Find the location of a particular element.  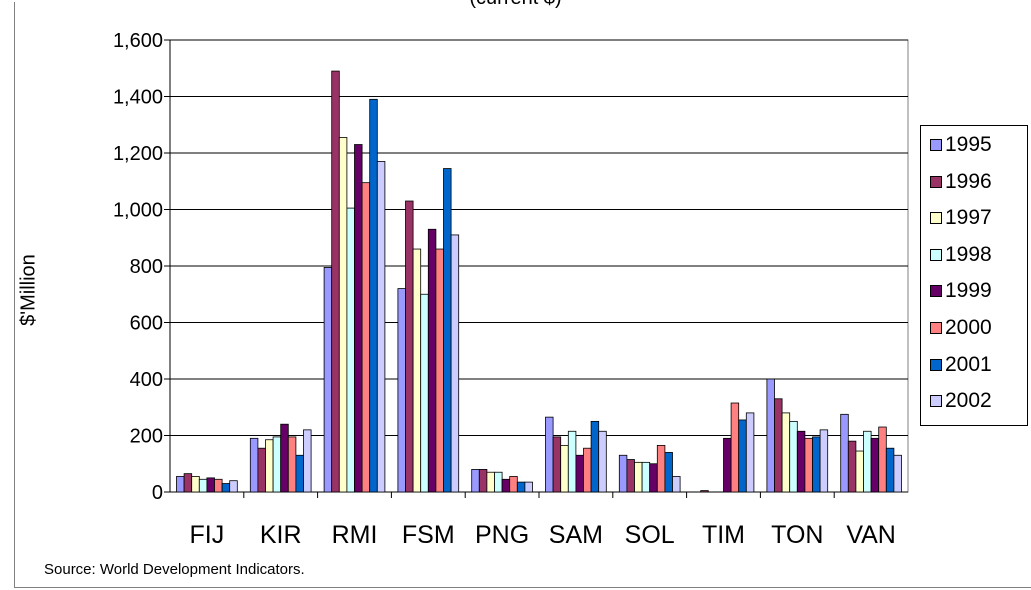

x-tick-label: SOL is located at coordinates (650, 535).